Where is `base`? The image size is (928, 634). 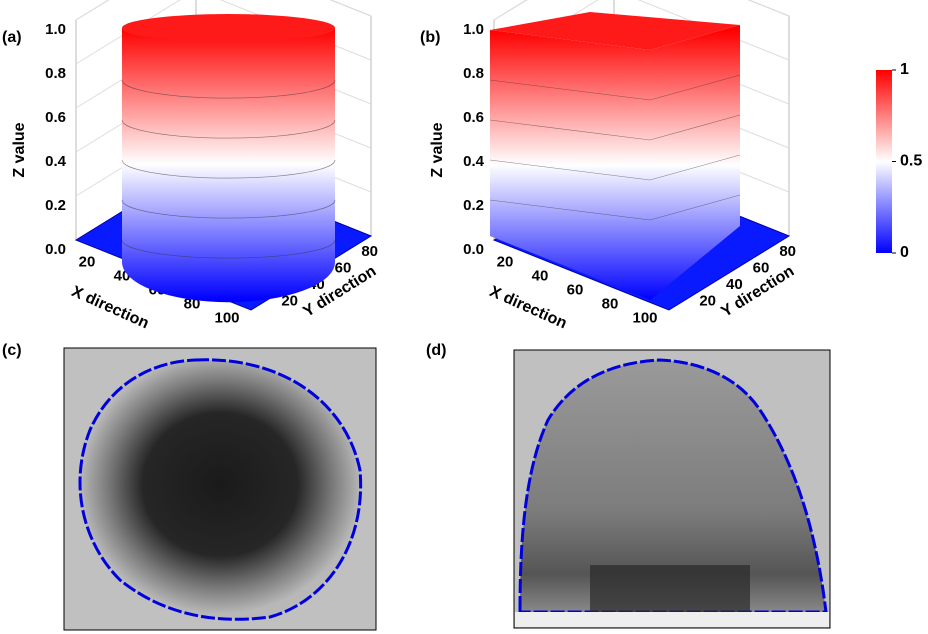
base is located at coordinates (672, 619).